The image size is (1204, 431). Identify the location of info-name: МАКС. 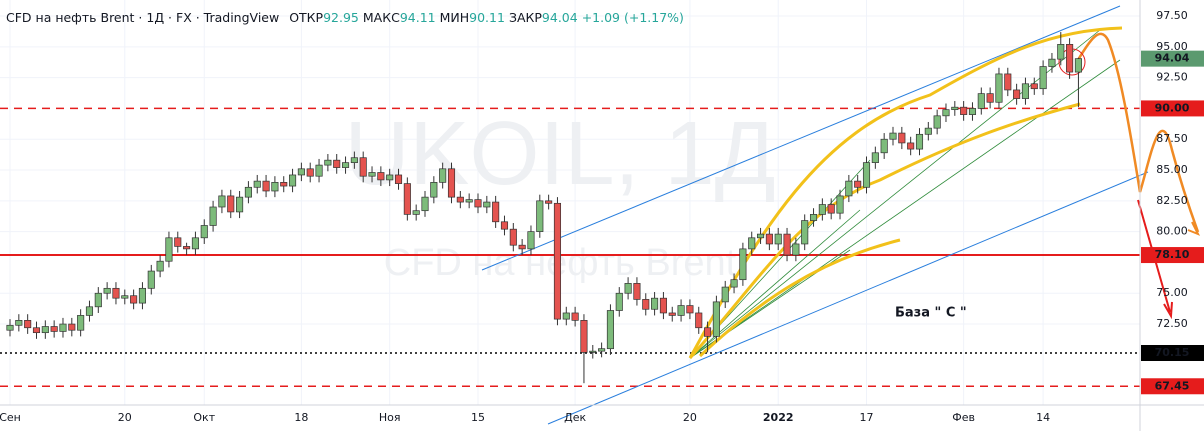
(381, 17).